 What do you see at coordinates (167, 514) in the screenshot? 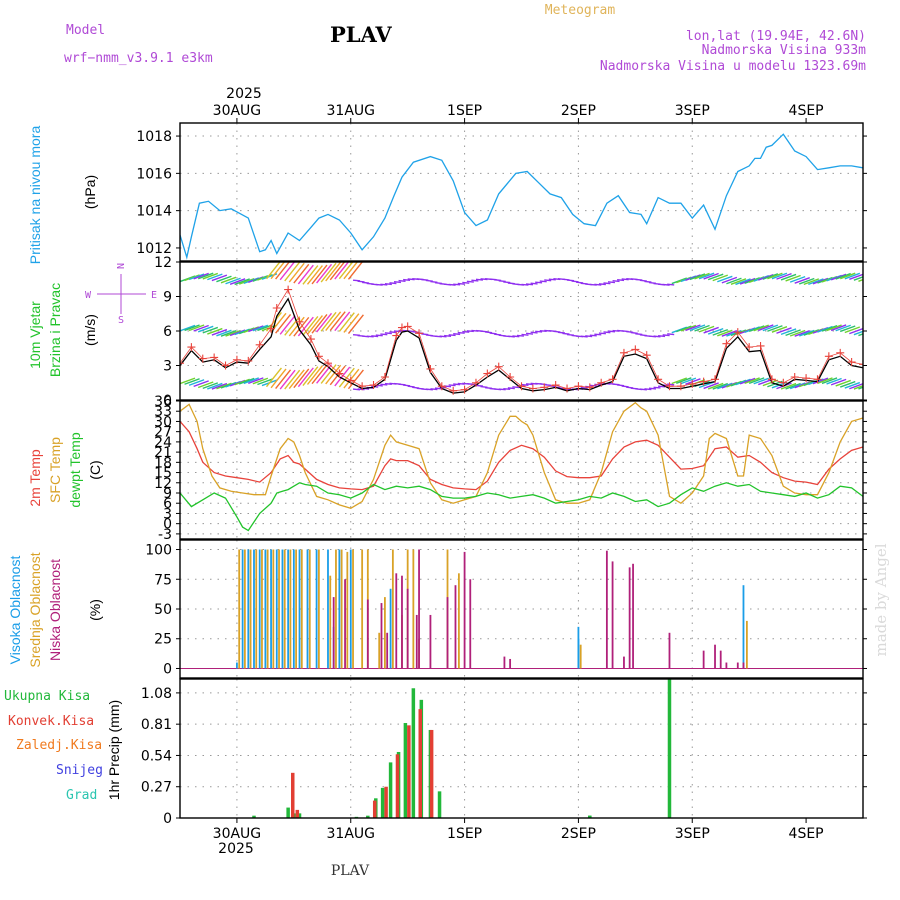
I see `y-tick-label: 3` at bounding box center [167, 514].